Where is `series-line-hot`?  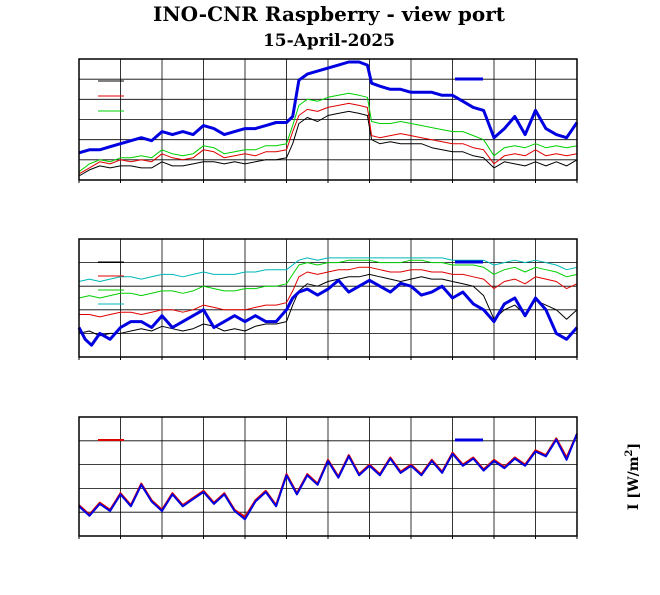
series-line-hot is located at coordinates (328, 312).